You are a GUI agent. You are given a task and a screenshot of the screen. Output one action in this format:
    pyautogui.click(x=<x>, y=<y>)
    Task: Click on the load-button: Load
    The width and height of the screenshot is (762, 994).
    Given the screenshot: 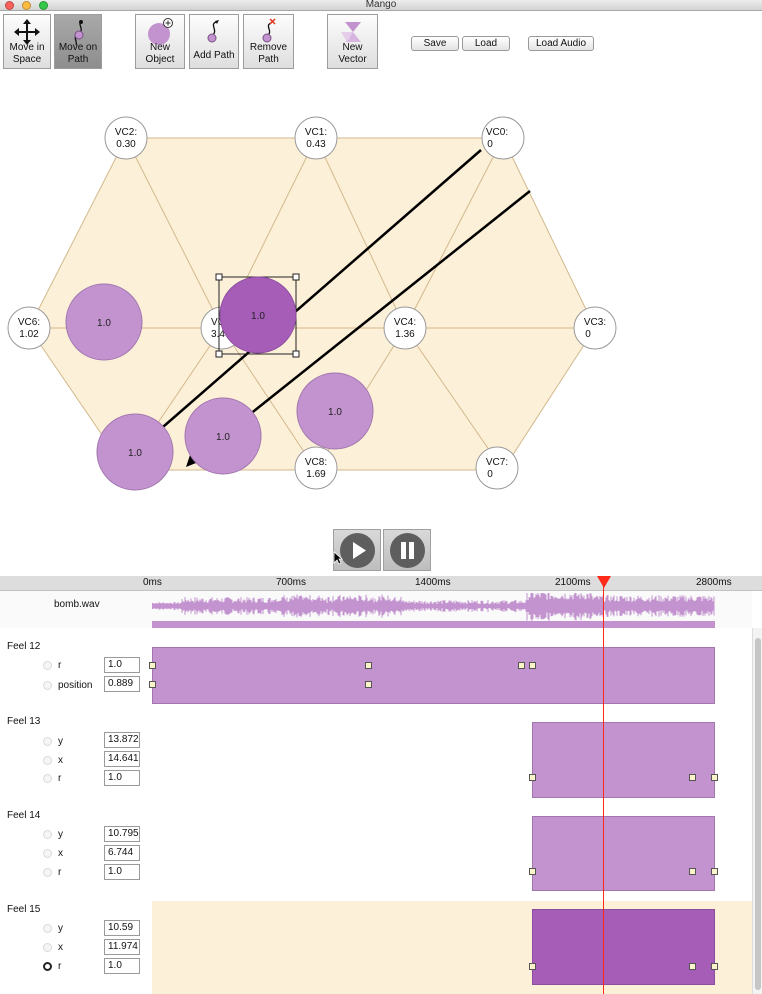 What is the action you would take?
    pyautogui.click(x=486, y=43)
    